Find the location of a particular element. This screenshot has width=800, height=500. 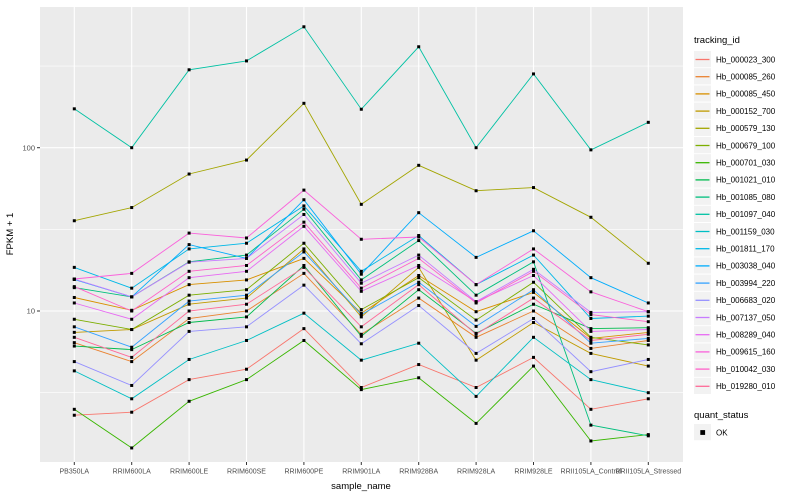

legend-label: Hb_001085_080 is located at coordinates (746, 197).